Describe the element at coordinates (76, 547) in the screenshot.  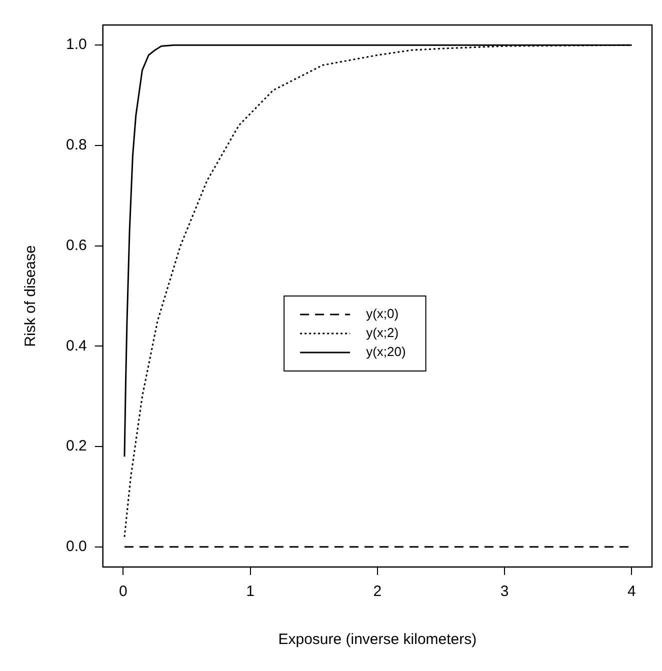
I see `y-tick-label: 0.0` at that location.